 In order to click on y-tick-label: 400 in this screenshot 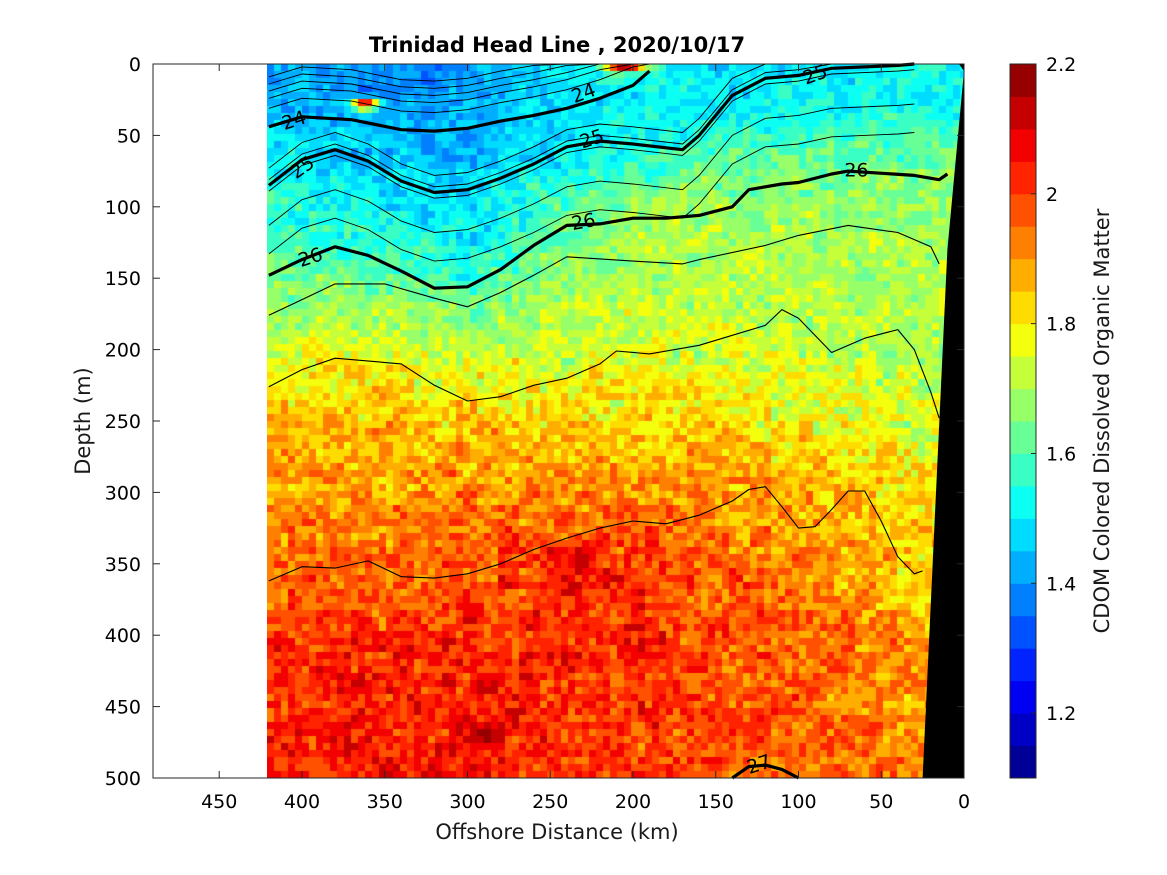, I will do `click(123, 636)`.